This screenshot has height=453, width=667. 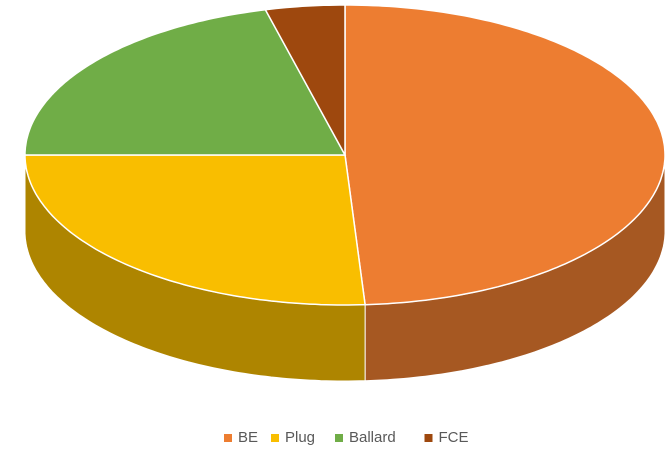 What do you see at coordinates (372, 437) in the screenshot?
I see `legend-label: Ballard` at bounding box center [372, 437].